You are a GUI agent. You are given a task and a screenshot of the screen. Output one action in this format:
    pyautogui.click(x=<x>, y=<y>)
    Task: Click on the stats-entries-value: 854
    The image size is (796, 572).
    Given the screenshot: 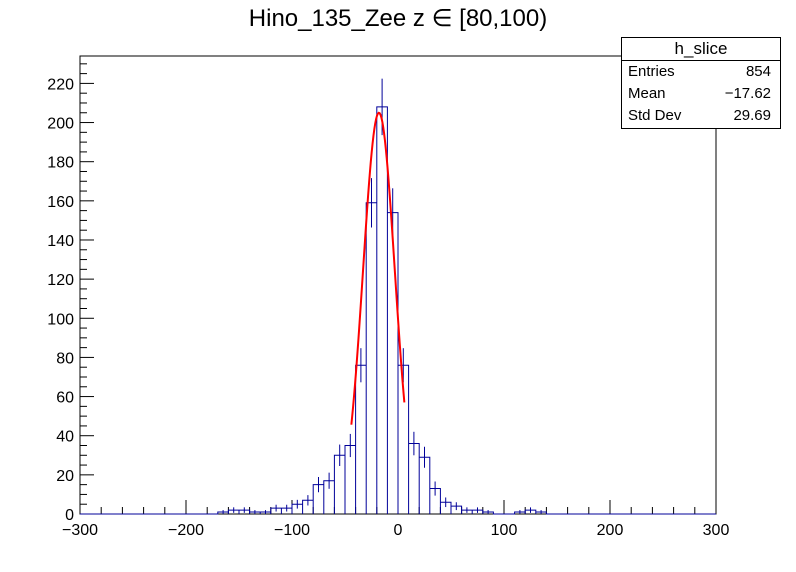 What is the action you would take?
    pyautogui.click(x=758, y=71)
    